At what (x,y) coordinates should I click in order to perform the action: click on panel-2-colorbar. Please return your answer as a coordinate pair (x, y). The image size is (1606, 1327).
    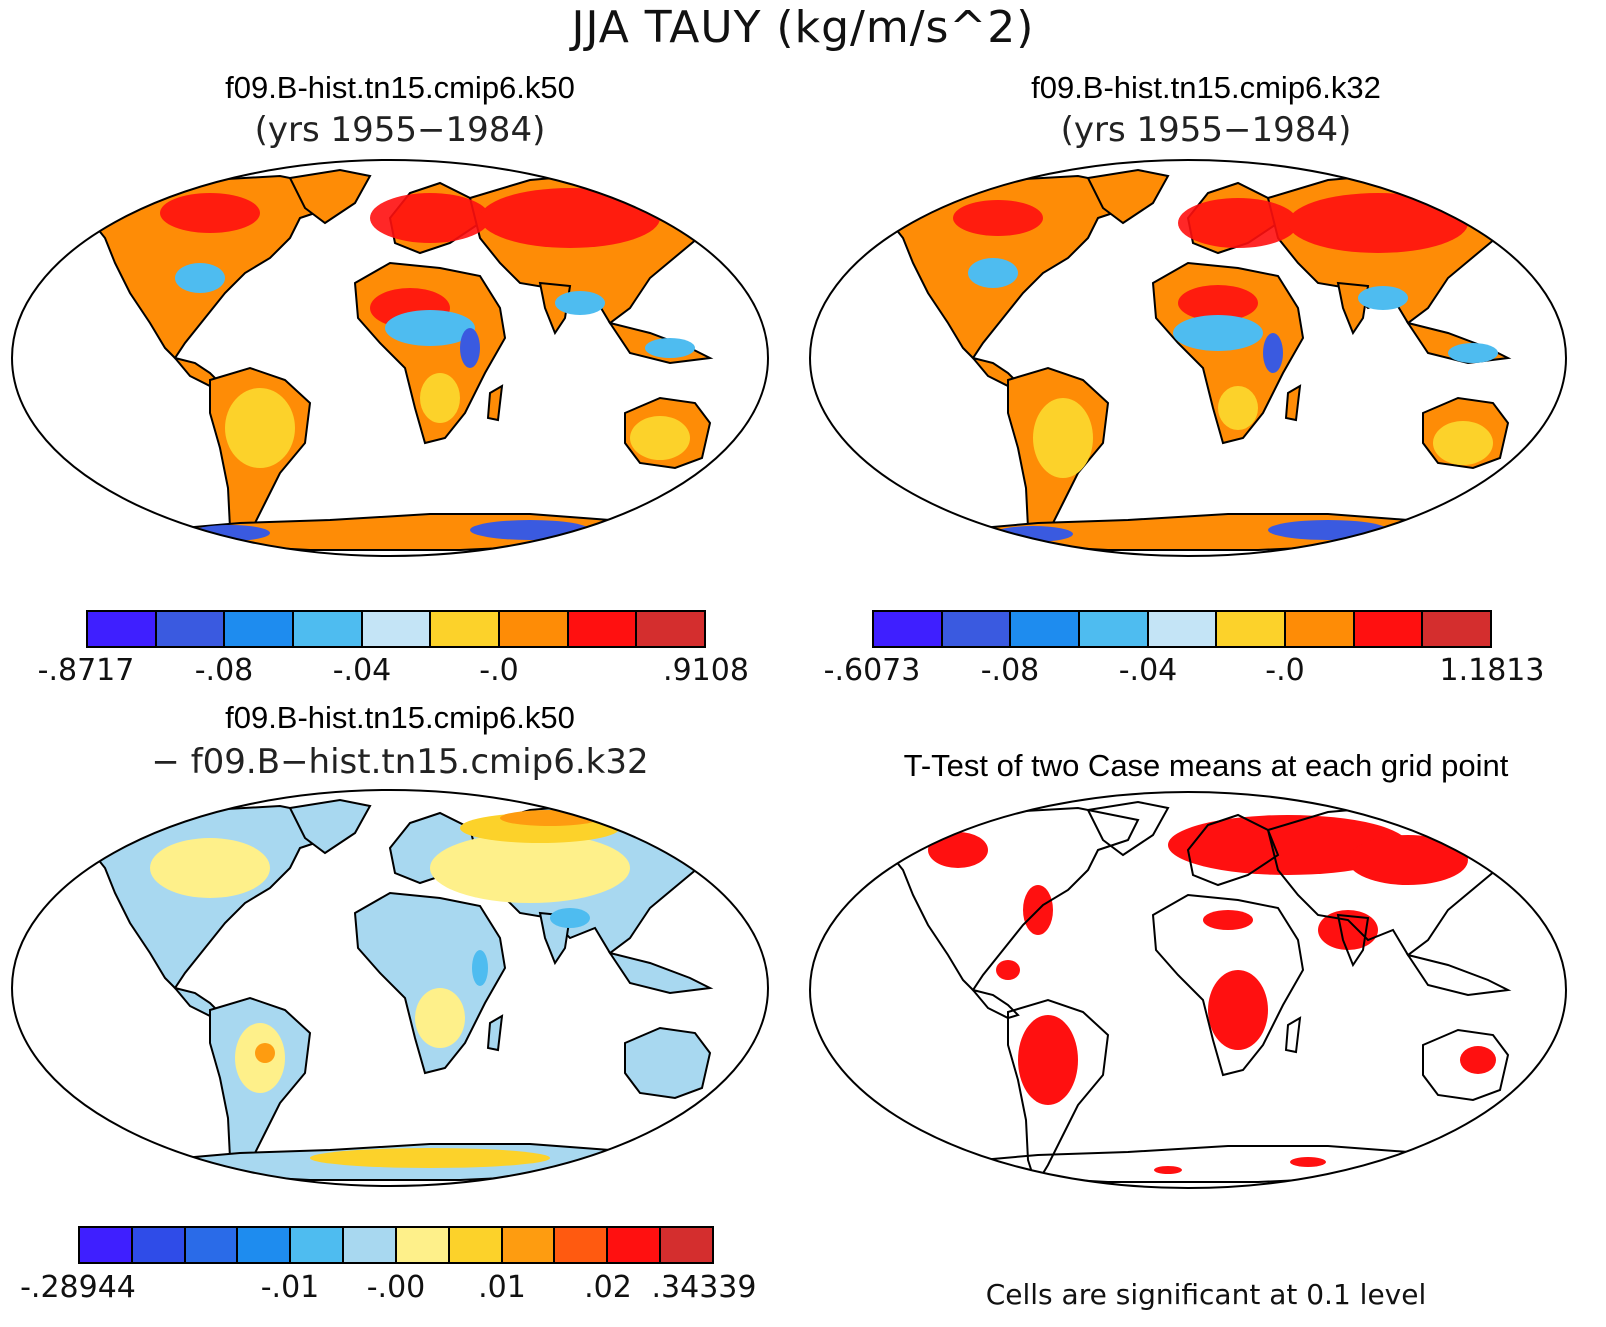
    Looking at the image, I should click on (1182, 629).